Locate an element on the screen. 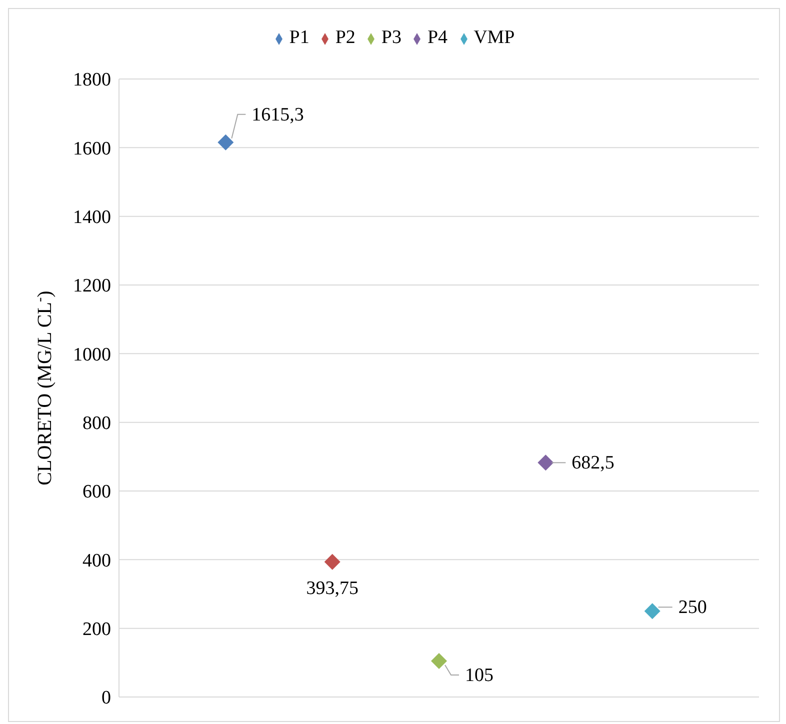  y-tick-label: 0 is located at coordinates (106, 698).